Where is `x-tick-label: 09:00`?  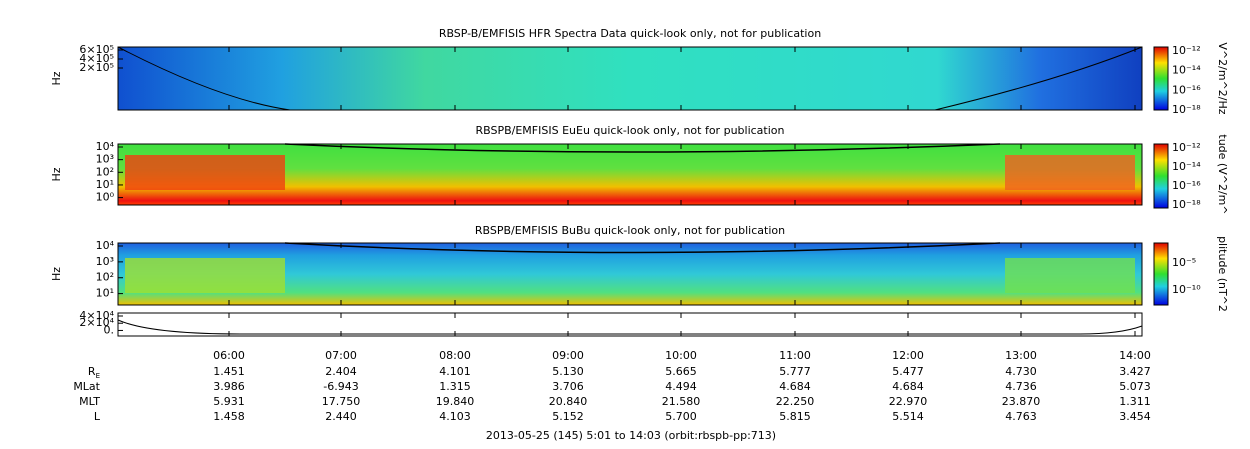 x-tick-label: 09:00 is located at coordinates (568, 355).